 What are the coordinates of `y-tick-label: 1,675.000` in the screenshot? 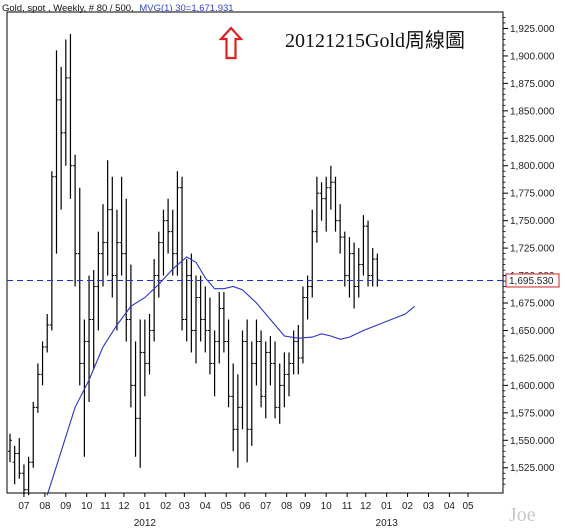 It's located at (532, 304).